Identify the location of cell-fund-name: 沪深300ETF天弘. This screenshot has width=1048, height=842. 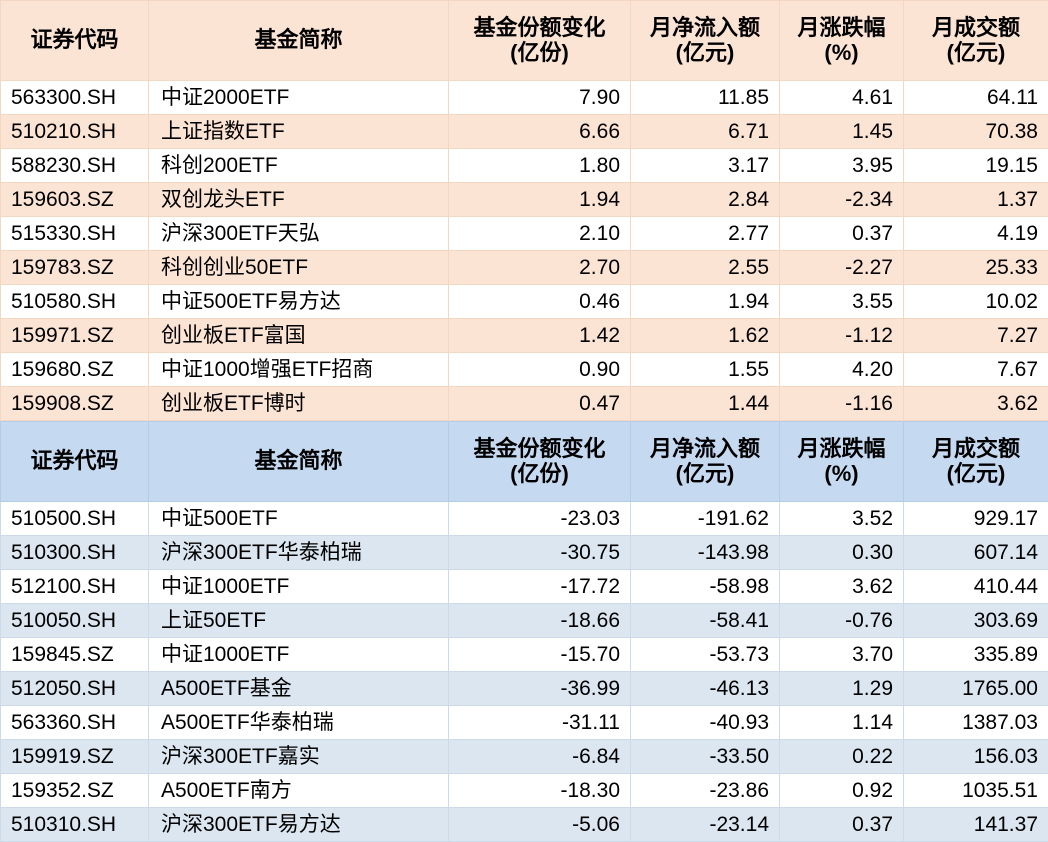
(299, 234).